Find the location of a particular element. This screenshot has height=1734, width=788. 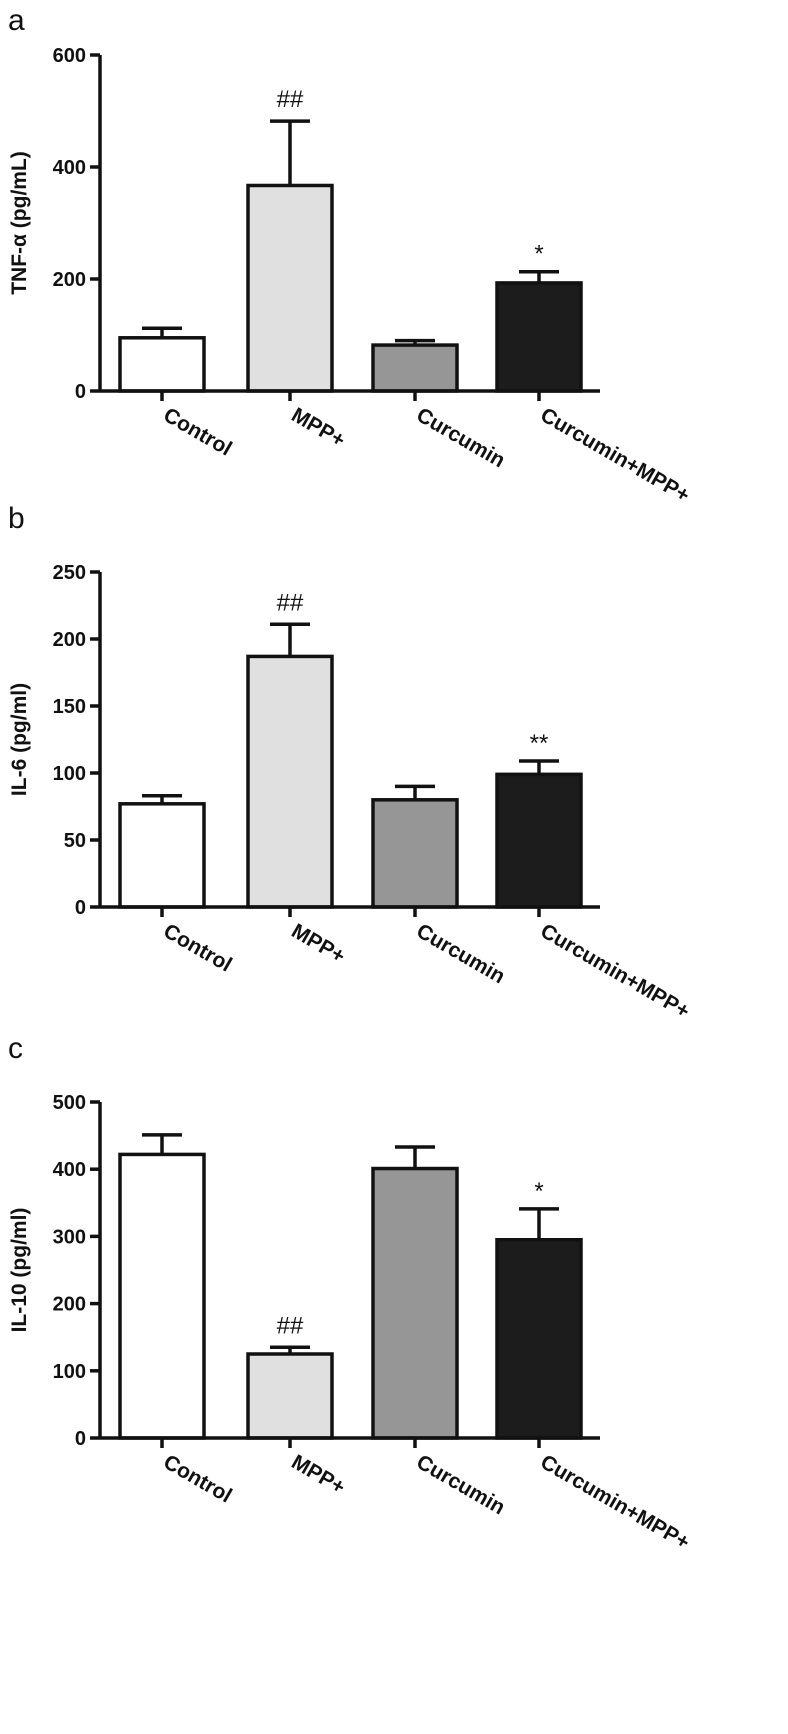

y-tick-label: 50 is located at coordinates (75, 841).